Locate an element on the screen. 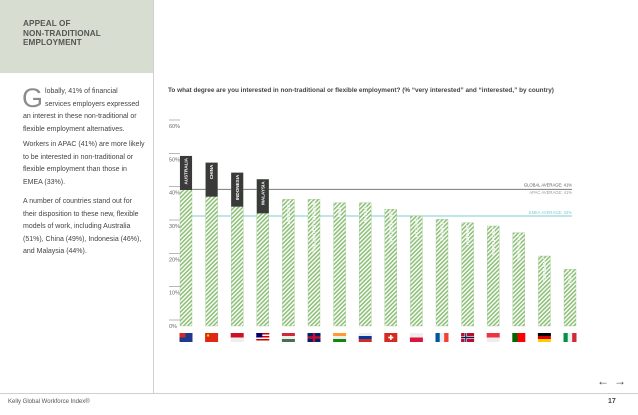  bar-category-label: POLAND is located at coordinates (416, 227).